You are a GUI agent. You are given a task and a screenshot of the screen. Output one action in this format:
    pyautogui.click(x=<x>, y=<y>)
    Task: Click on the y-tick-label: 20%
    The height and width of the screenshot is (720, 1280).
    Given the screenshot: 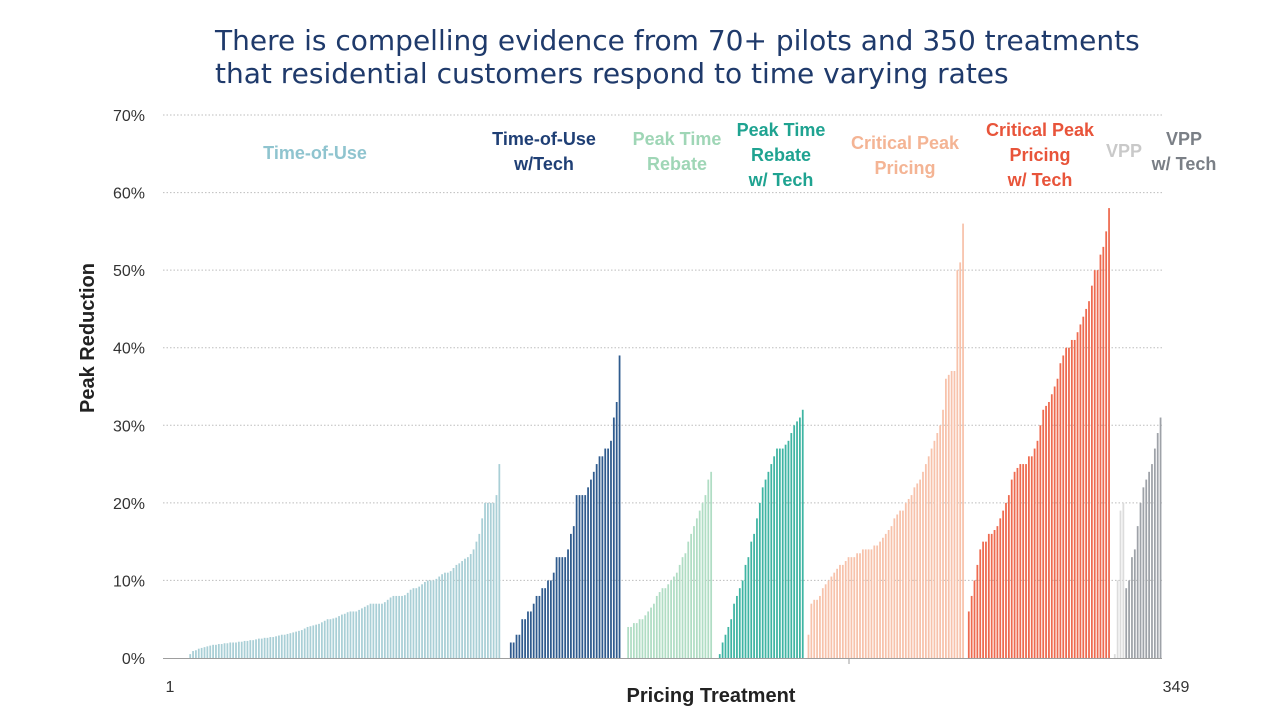 What is the action you would take?
    pyautogui.click(x=129, y=504)
    